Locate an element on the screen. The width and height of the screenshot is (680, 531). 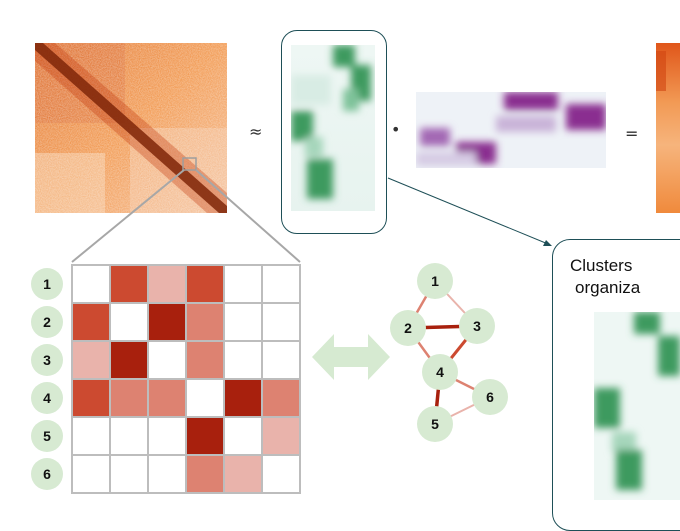
graph-node: 4 is located at coordinates (440, 372).